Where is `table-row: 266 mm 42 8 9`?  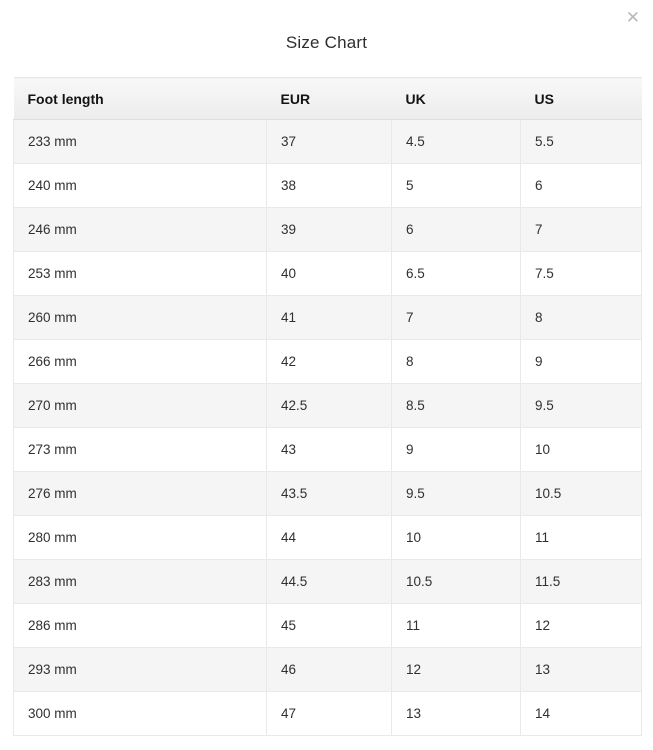
table-row: 266 mm 42 8 9 is located at coordinates (327, 361).